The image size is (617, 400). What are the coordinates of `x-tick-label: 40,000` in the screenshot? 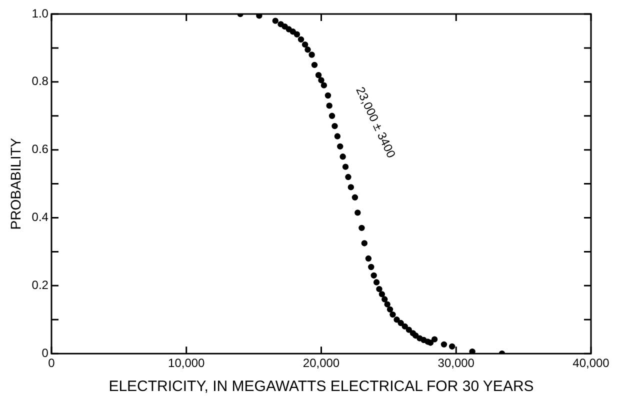 It's located at (591, 363).